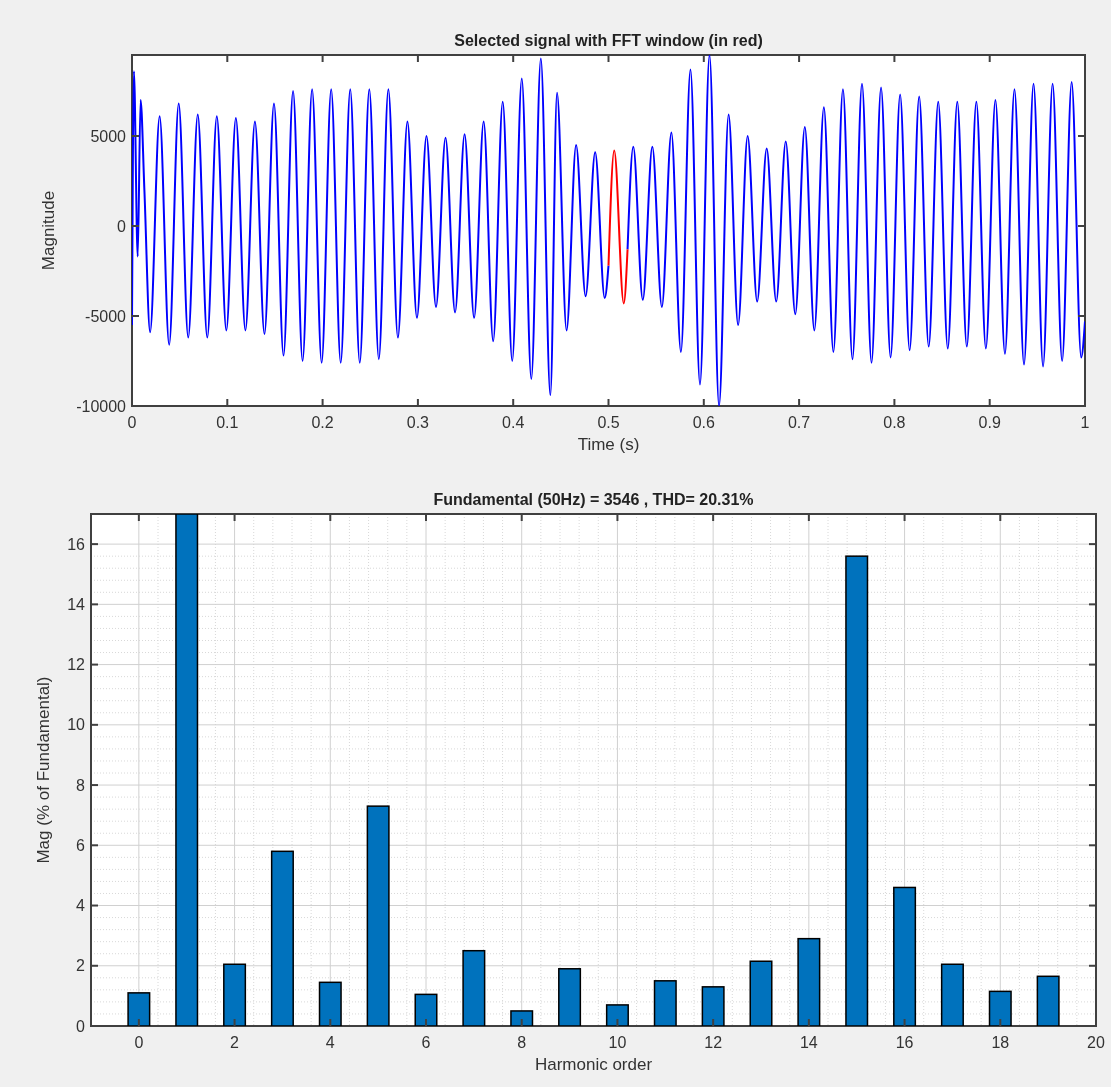 The width and height of the screenshot is (1111, 1087). Describe the element at coordinates (139, 1042) in the screenshot. I see `x-tick-label: 0` at that location.